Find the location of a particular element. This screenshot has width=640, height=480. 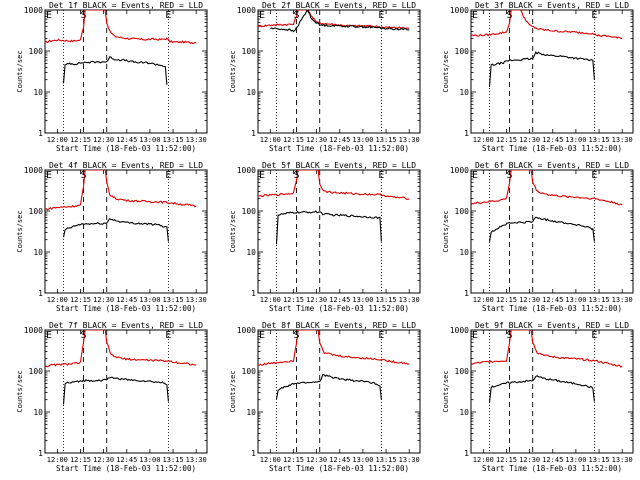

chart-title: Det 3f BLACK = Events, RED = LLD is located at coordinates (552, 5).